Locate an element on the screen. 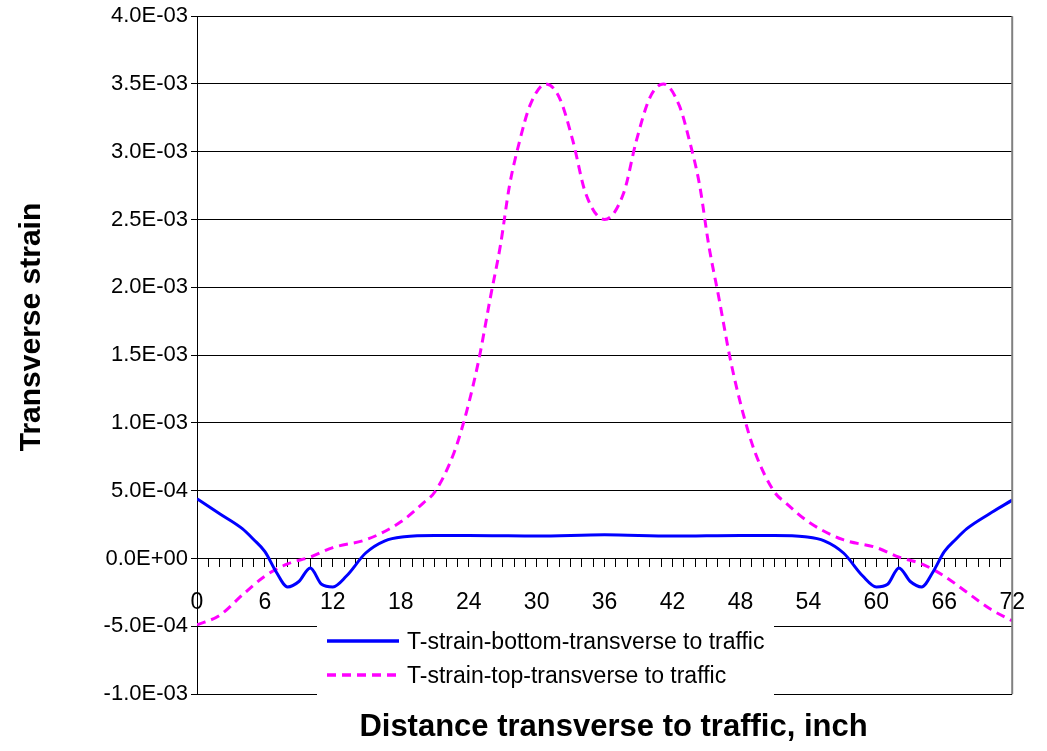 The image size is (1047, 751). y-tick-label: -1.0E-03 is located at coordinates (145, 693).